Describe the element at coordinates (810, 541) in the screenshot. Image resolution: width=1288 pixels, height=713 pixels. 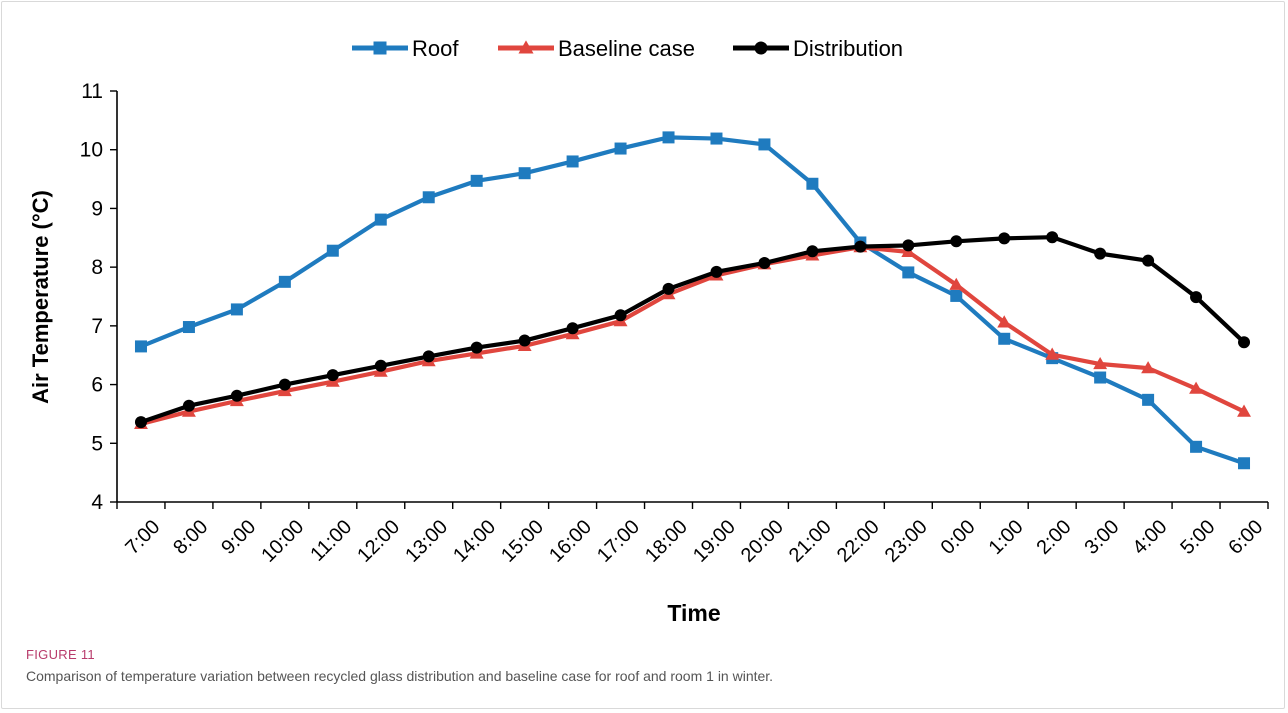
I see `x-tick-label: 21:00` at that location.